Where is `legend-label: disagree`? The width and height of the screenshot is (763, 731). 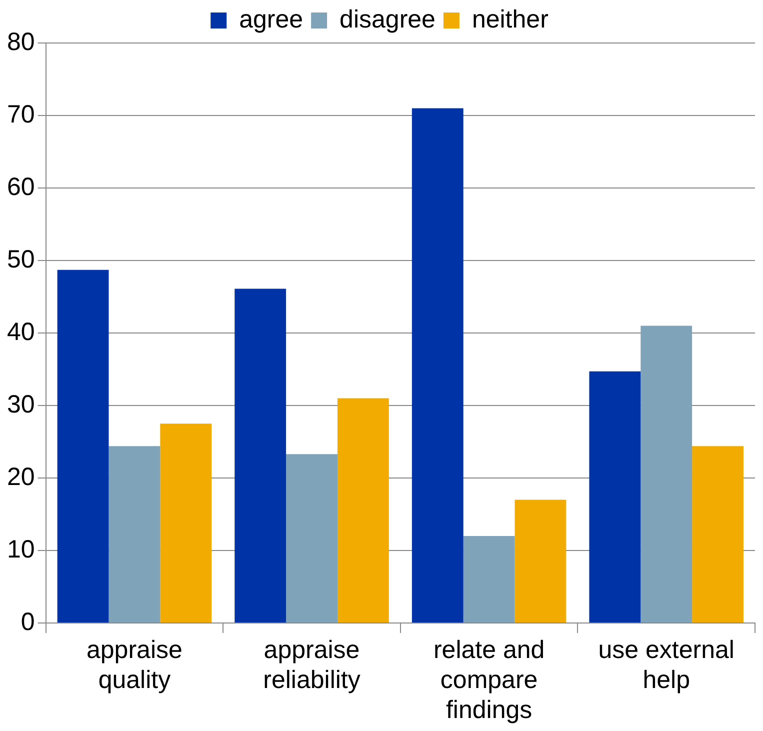
legend-label: disagree is located at coordinates (388, 19).